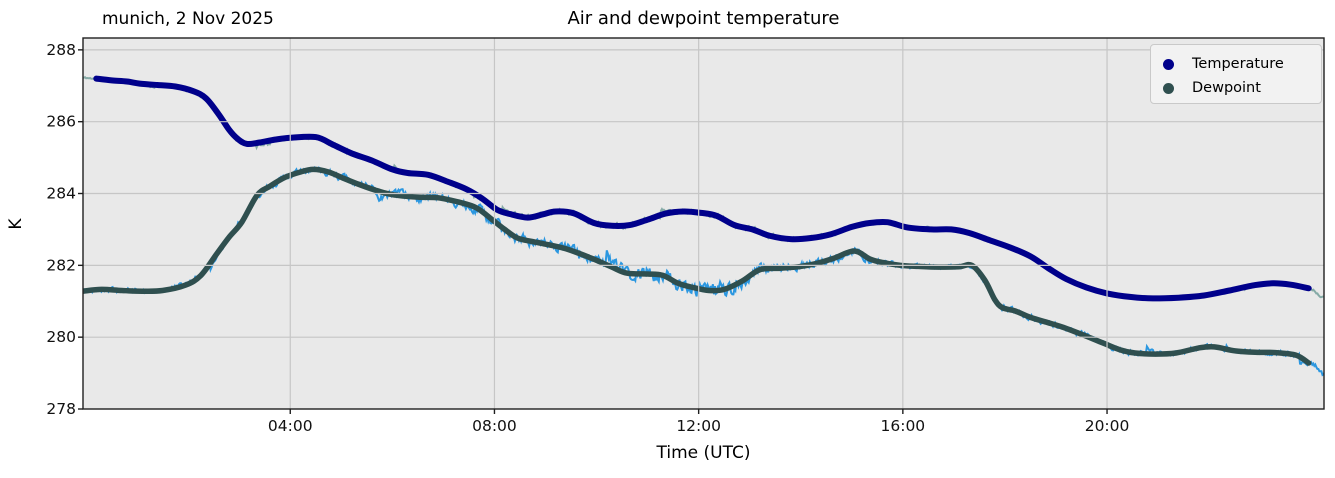 The width and height of the screenshot is (1335, 478). I want to click on x-tick-label: 08:00, so click(494, 426).